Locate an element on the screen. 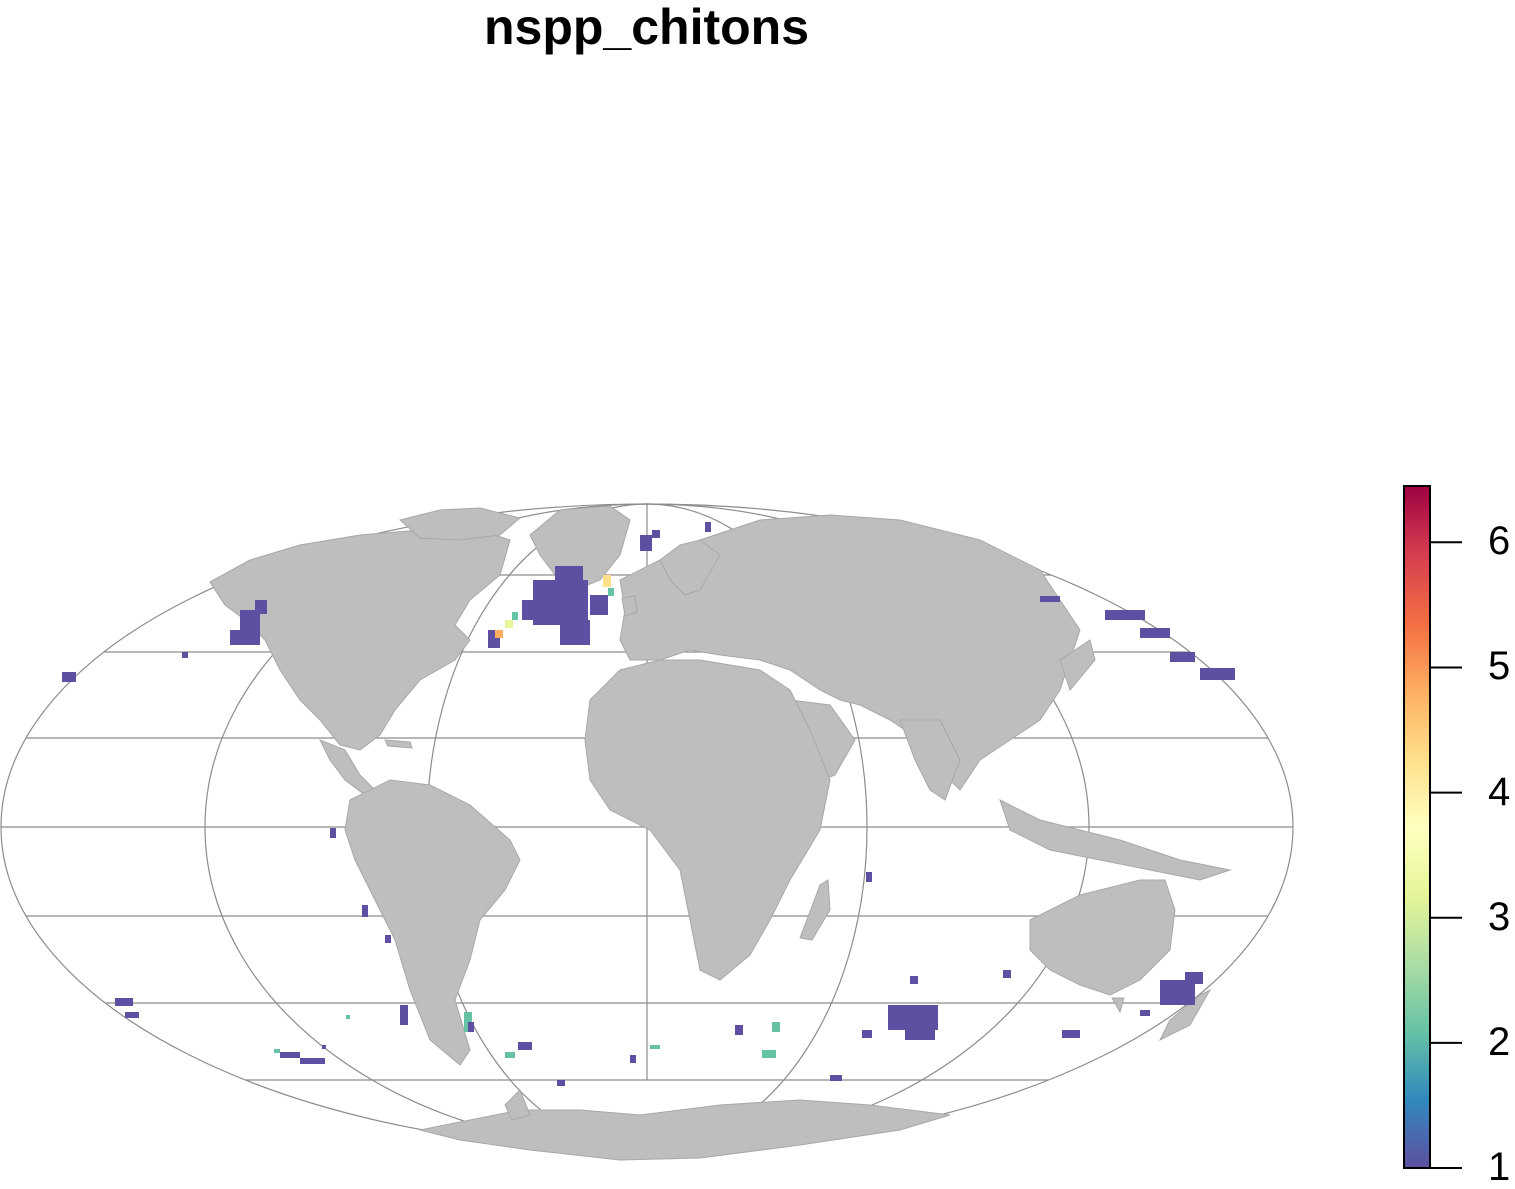 This screenshot has height=1189, width=1515. tasmania is located at coordinates (1118, 1005).